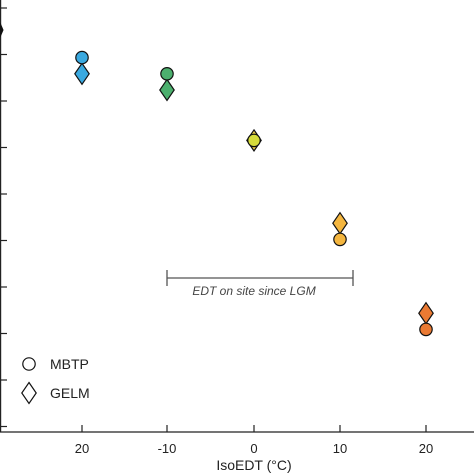 This screenshot has width=474, height=474. What do you see at coordinates (2, 30) in the screenshot?
I see `data-point-clipped` at bounding box center [2, 30].